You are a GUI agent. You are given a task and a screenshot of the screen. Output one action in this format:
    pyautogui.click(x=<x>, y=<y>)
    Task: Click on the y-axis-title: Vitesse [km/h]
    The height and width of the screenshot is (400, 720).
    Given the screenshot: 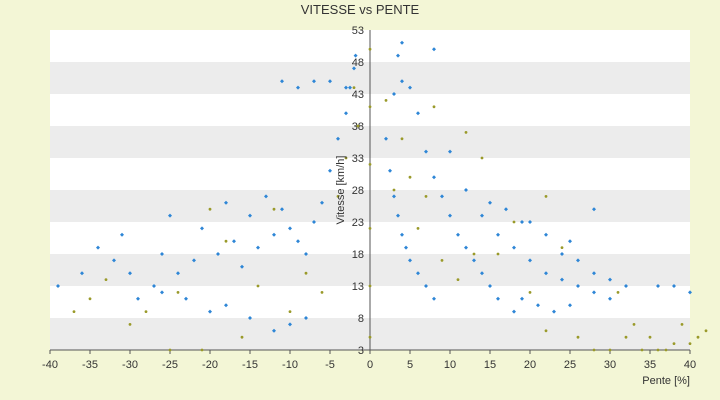 What is the action you would take?
    pyautogui.click(x=341, y=190)
    